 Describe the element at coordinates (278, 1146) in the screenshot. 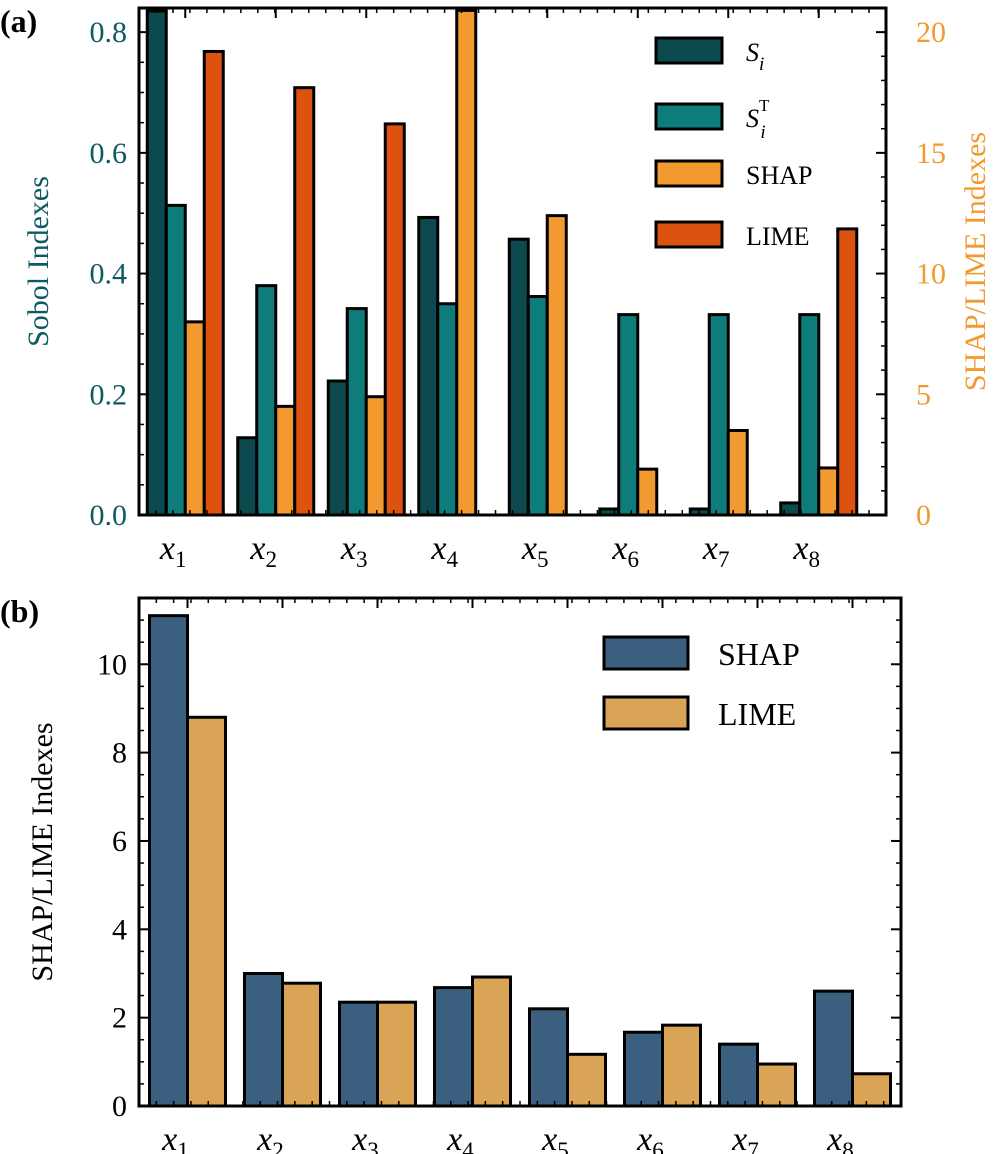

I see `x-tick-label-subscript: 2` at that location.